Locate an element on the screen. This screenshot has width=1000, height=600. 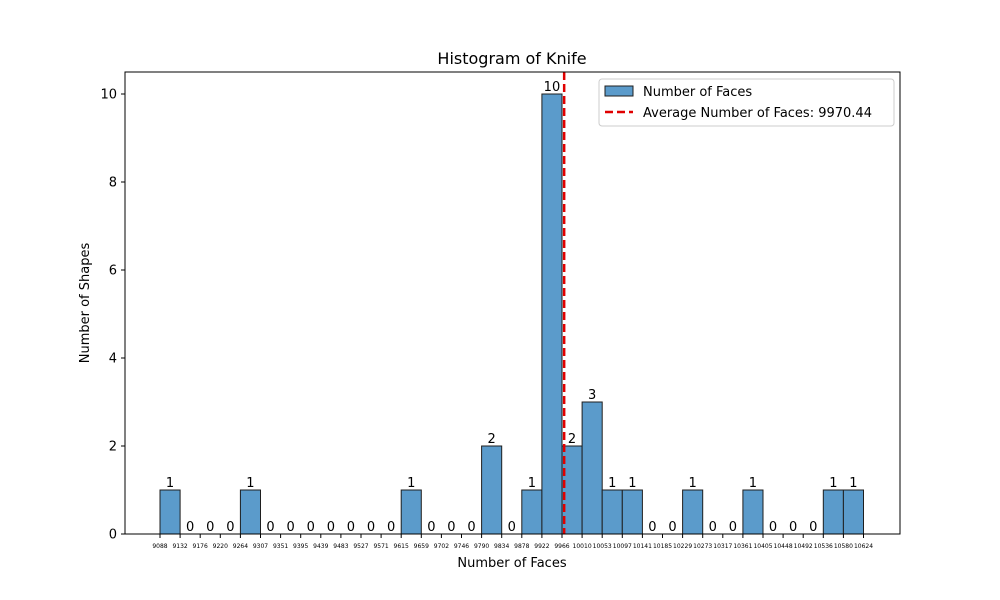
x-tick-label: 9790 is located at coordinates (481, 546).